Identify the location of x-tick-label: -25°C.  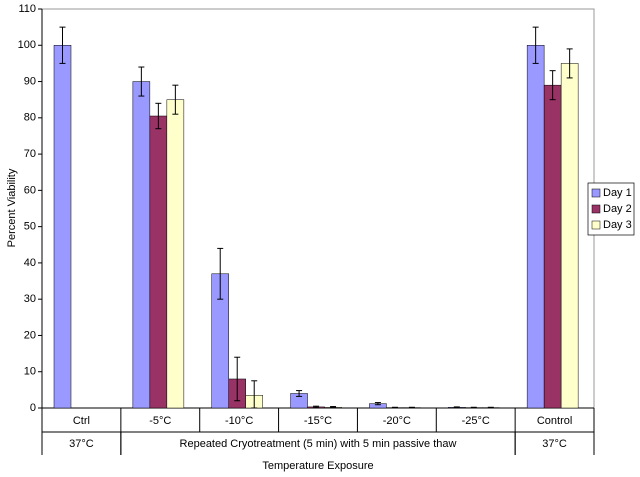
(476, 421).